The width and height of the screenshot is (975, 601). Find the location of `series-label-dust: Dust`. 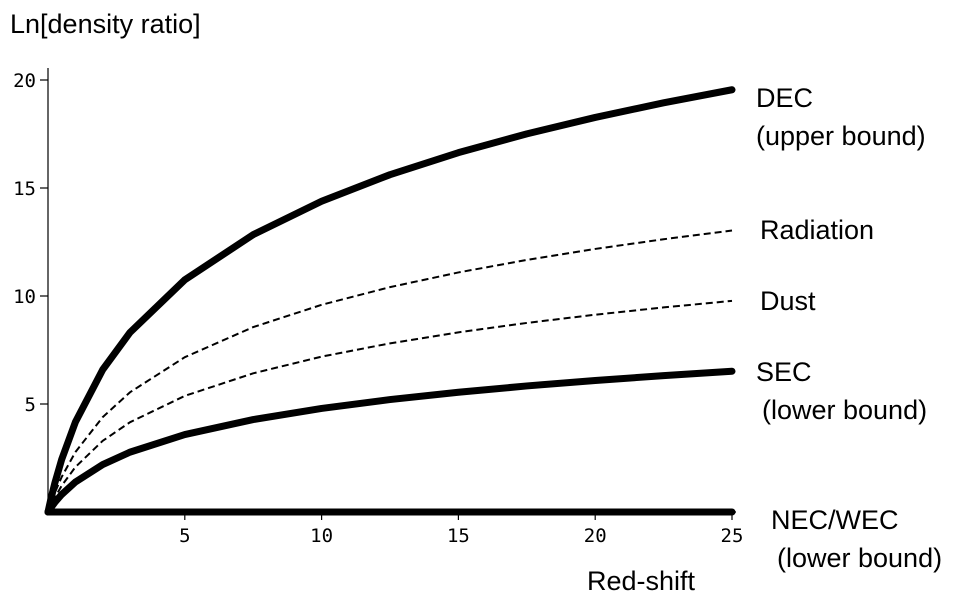

series-label-dust: Dust is located at coordinates (788, 301).